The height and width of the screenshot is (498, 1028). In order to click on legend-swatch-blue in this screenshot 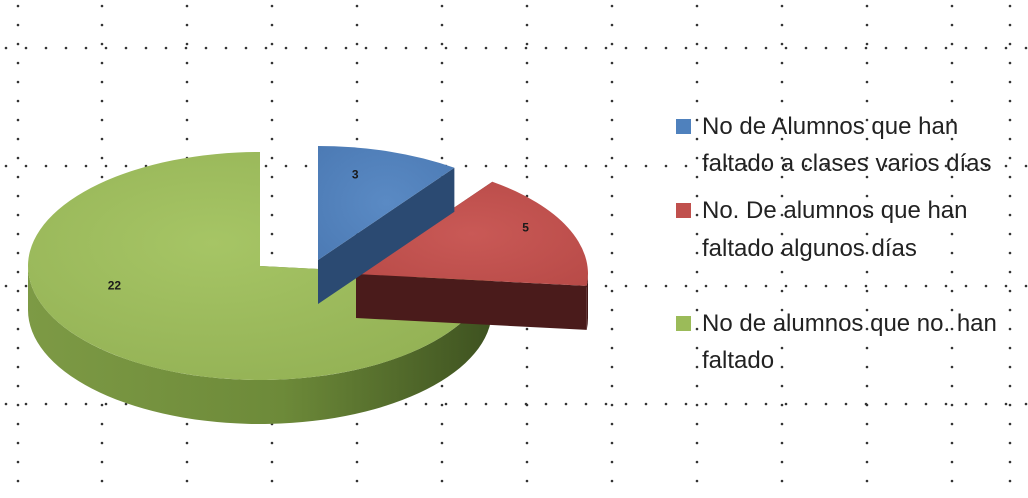, I will do `click(683, 126)`.